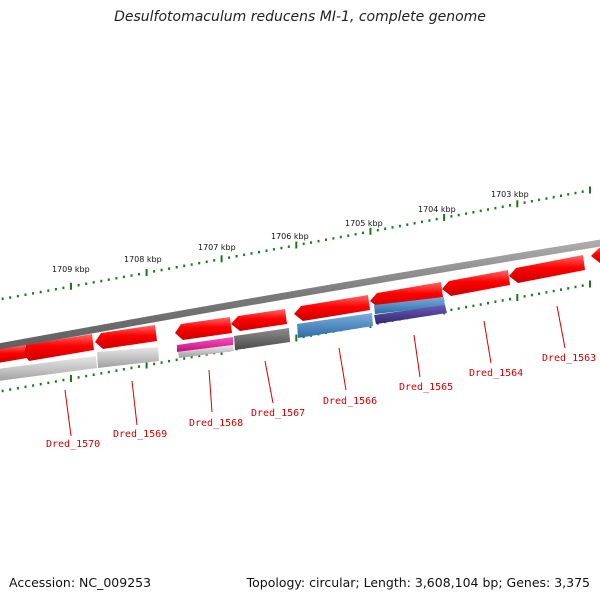 Image resolution: width=600 pixels, height=600 pixels. What do you see at coordinates (426, 387) in the screenshot?
I see `gene-label-dred-1565: Dred_1565` at bounding box center [426, 387].